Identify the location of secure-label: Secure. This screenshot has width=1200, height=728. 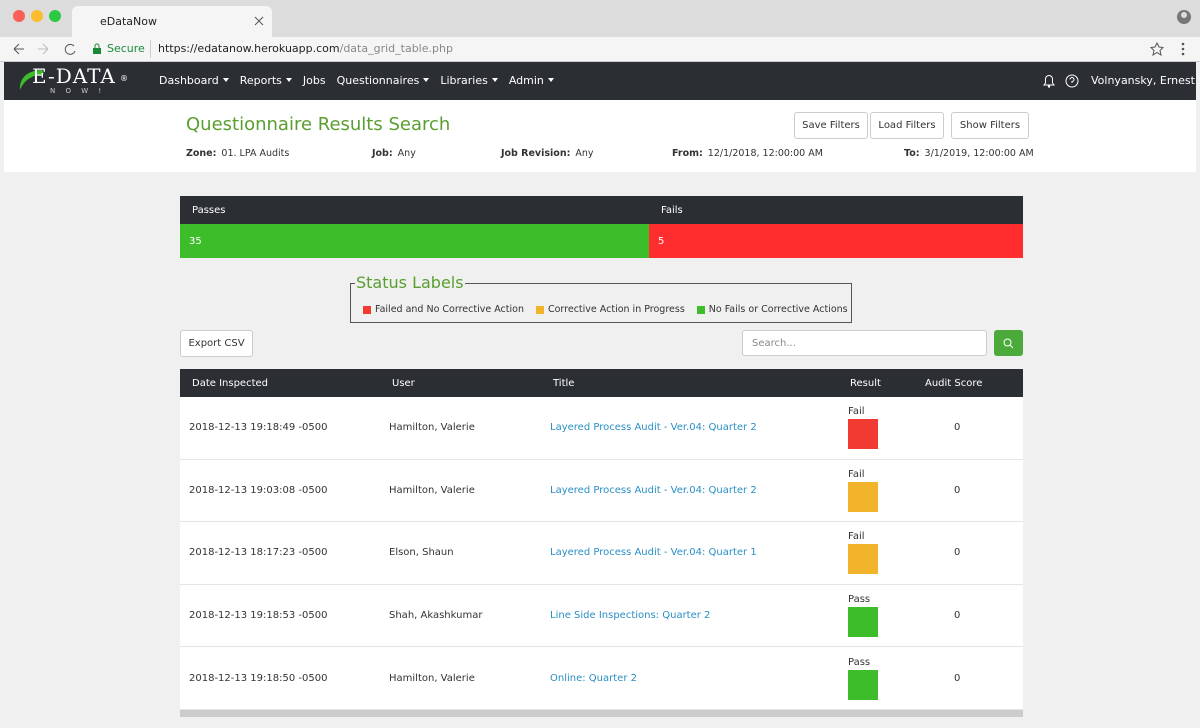
(126, 48).